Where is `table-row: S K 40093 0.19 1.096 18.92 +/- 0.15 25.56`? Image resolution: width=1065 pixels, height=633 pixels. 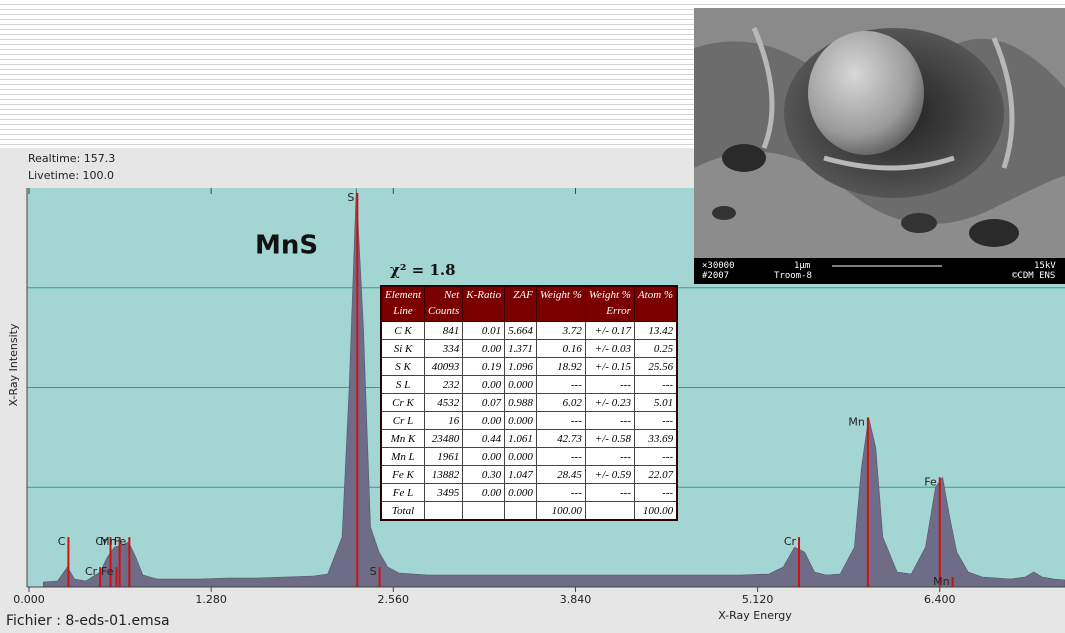 table-row: S K 40093 0.19 1.096 18.92 +/- 0.15 25.56 is located at coordinates (529, 366).